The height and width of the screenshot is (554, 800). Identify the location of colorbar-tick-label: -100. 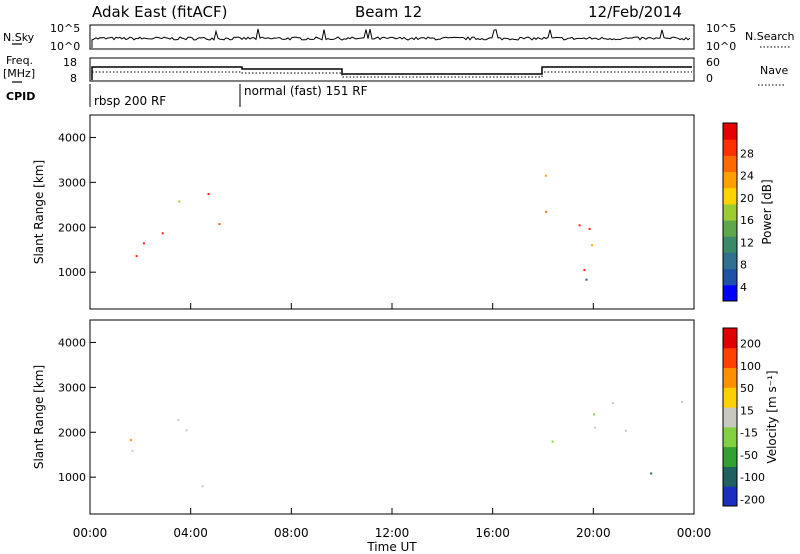
(752, 477).